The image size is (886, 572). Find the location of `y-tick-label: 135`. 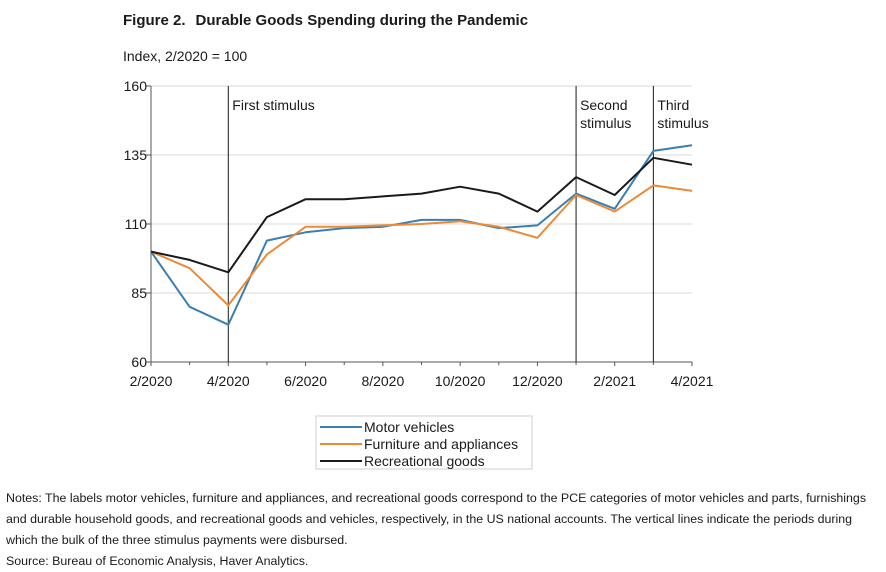

y-tick-label: 135 is located at coordinates (136, 155).